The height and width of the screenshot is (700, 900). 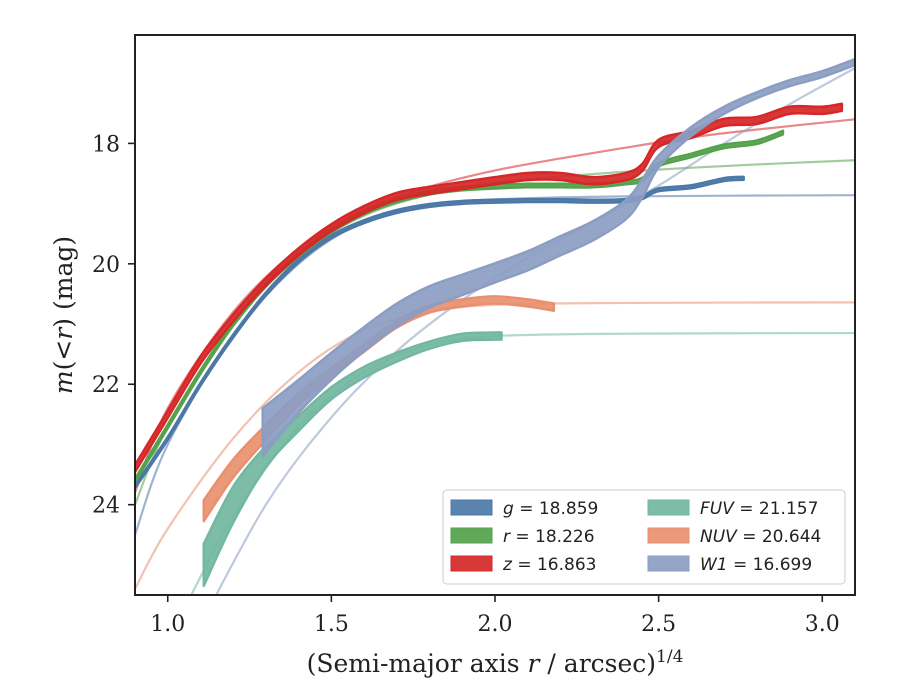 What do you see at coordinates (106, 385) in the screenshot?
I see `y-tick-label: 22` at bounding box center [106, 385].